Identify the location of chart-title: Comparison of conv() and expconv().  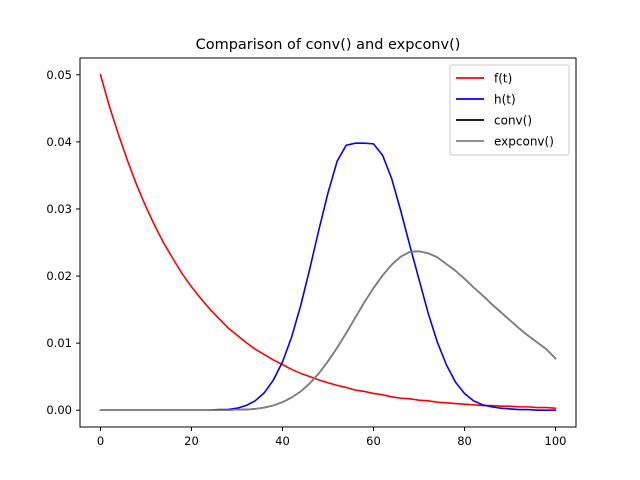
(328, 45).